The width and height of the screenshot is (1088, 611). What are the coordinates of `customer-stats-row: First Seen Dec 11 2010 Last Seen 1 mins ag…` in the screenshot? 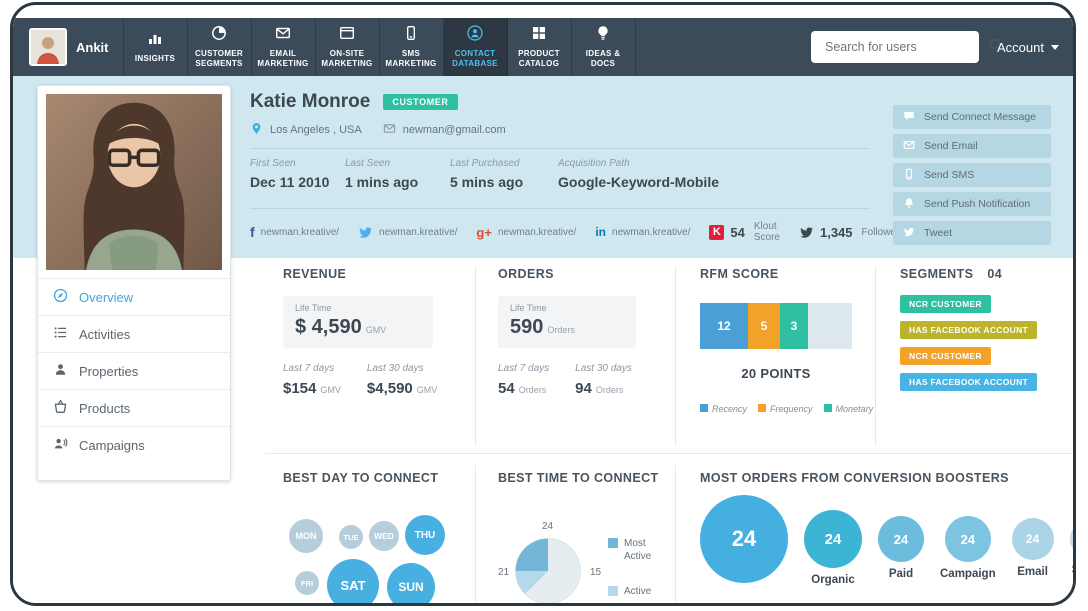 It's located at (560, 173).